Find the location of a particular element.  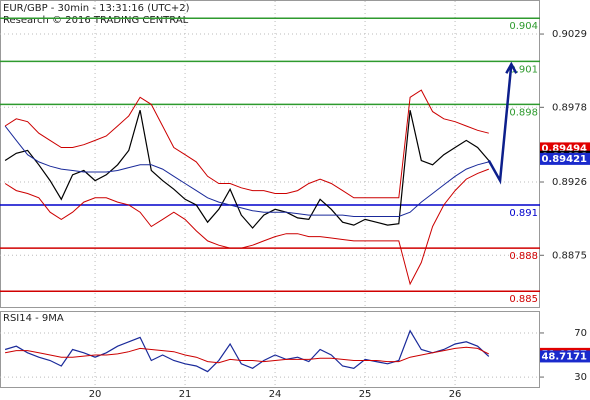

price-label: 0.89421 is located at coordinates (564, 159).